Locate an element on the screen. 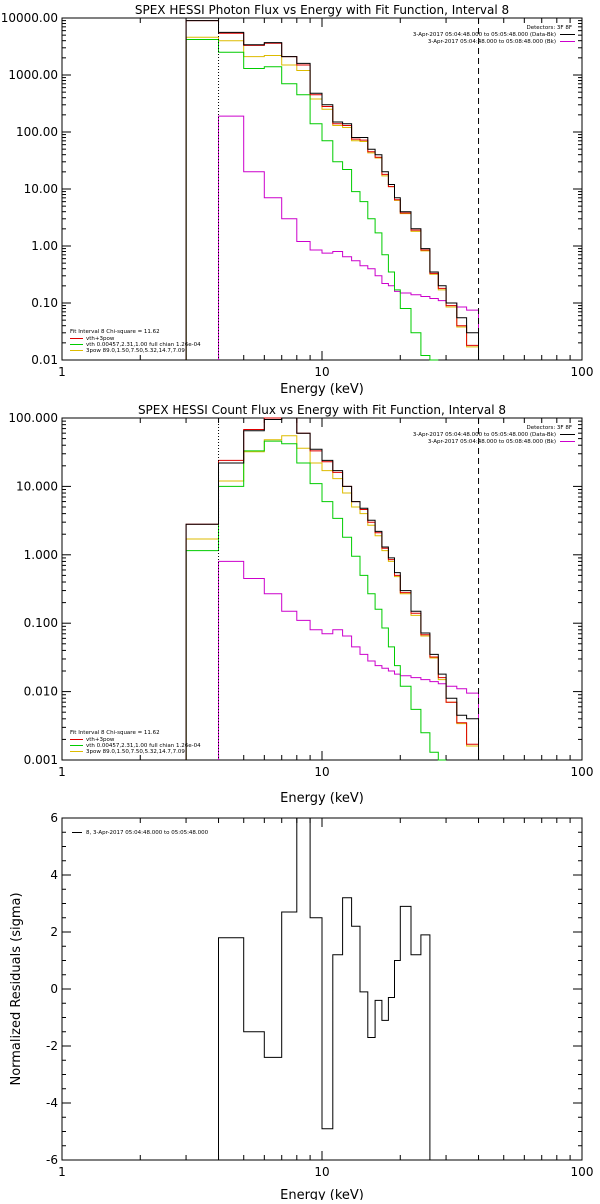  photon-y-tick-label: 0.10 is located at coordinates (44, 303).